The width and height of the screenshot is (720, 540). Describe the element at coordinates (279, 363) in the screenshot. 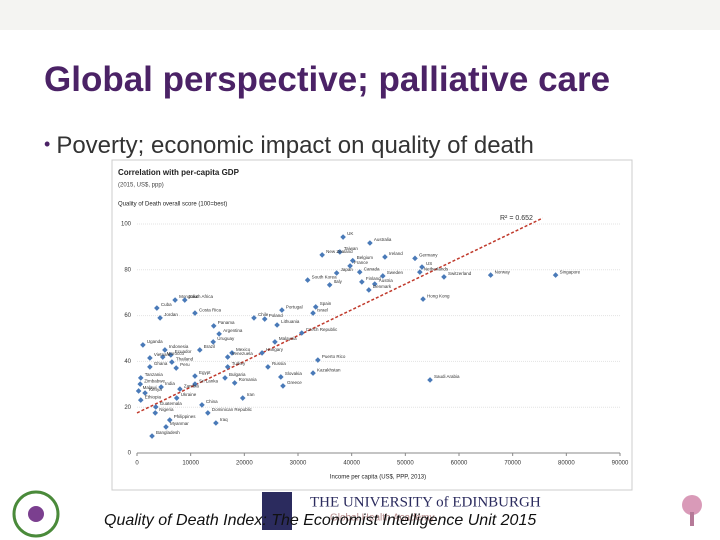

I see `point-label: Russia` at that location.